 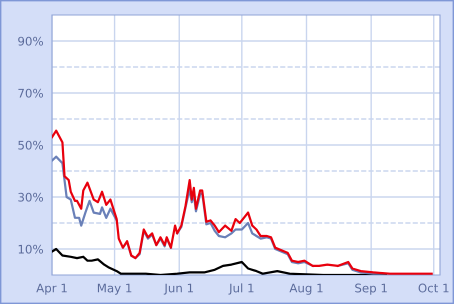 What do you see at coordinates (433, 288) in the screenshot?
I see `x-tick-label: Oct 1` at bounding box center [433, 288].